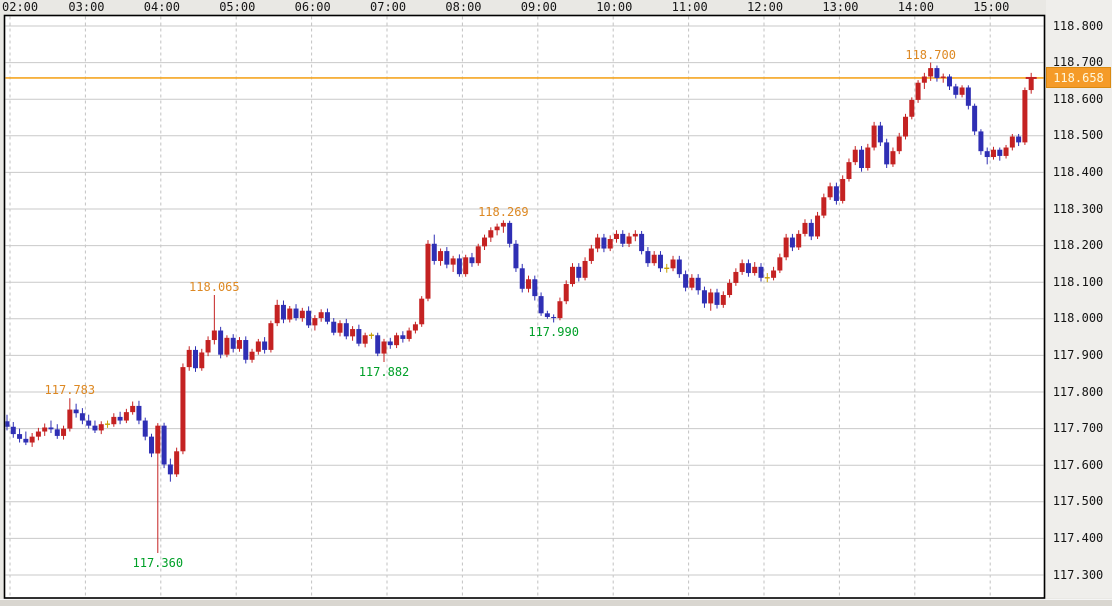 The width and height of the screenshot is (1112, 606). What do you see at coordinates (1078, 391) in the screenshot?
I see `price-tick-117.800: 117.800` at bounding box center [1078, 391].